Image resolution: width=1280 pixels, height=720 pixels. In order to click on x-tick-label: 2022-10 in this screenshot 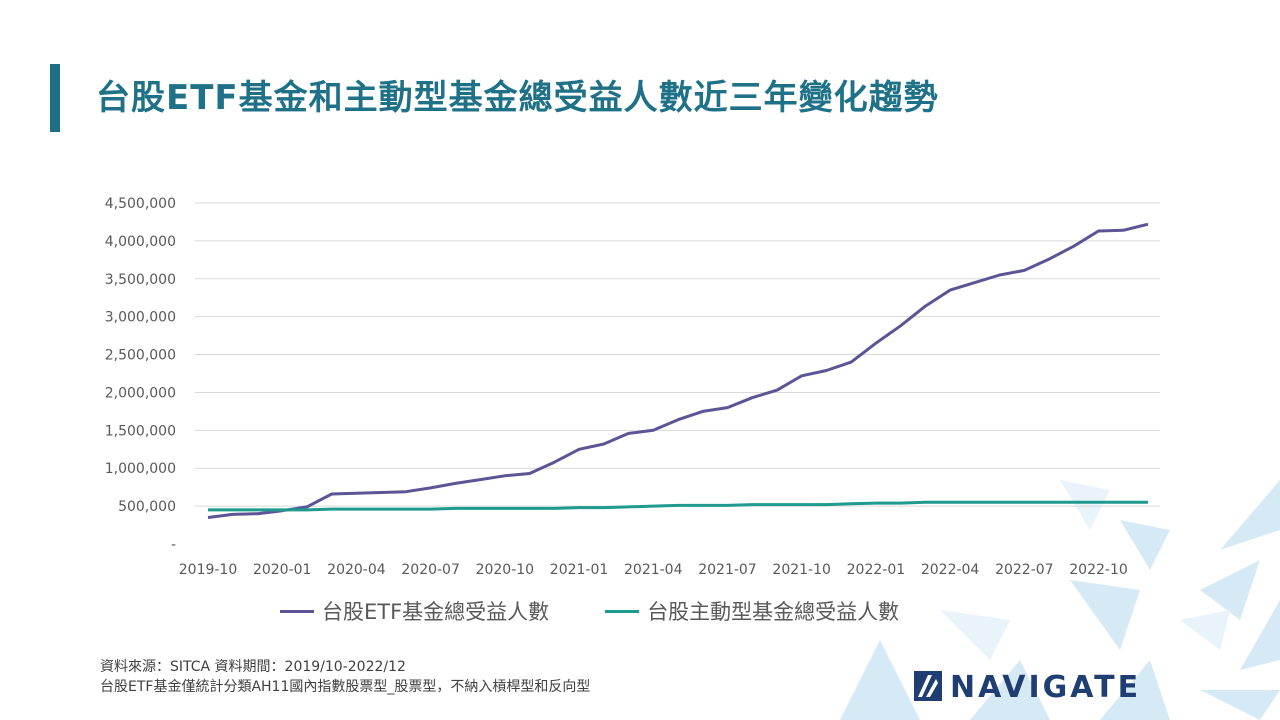, I will do `click(1098, 570)`.